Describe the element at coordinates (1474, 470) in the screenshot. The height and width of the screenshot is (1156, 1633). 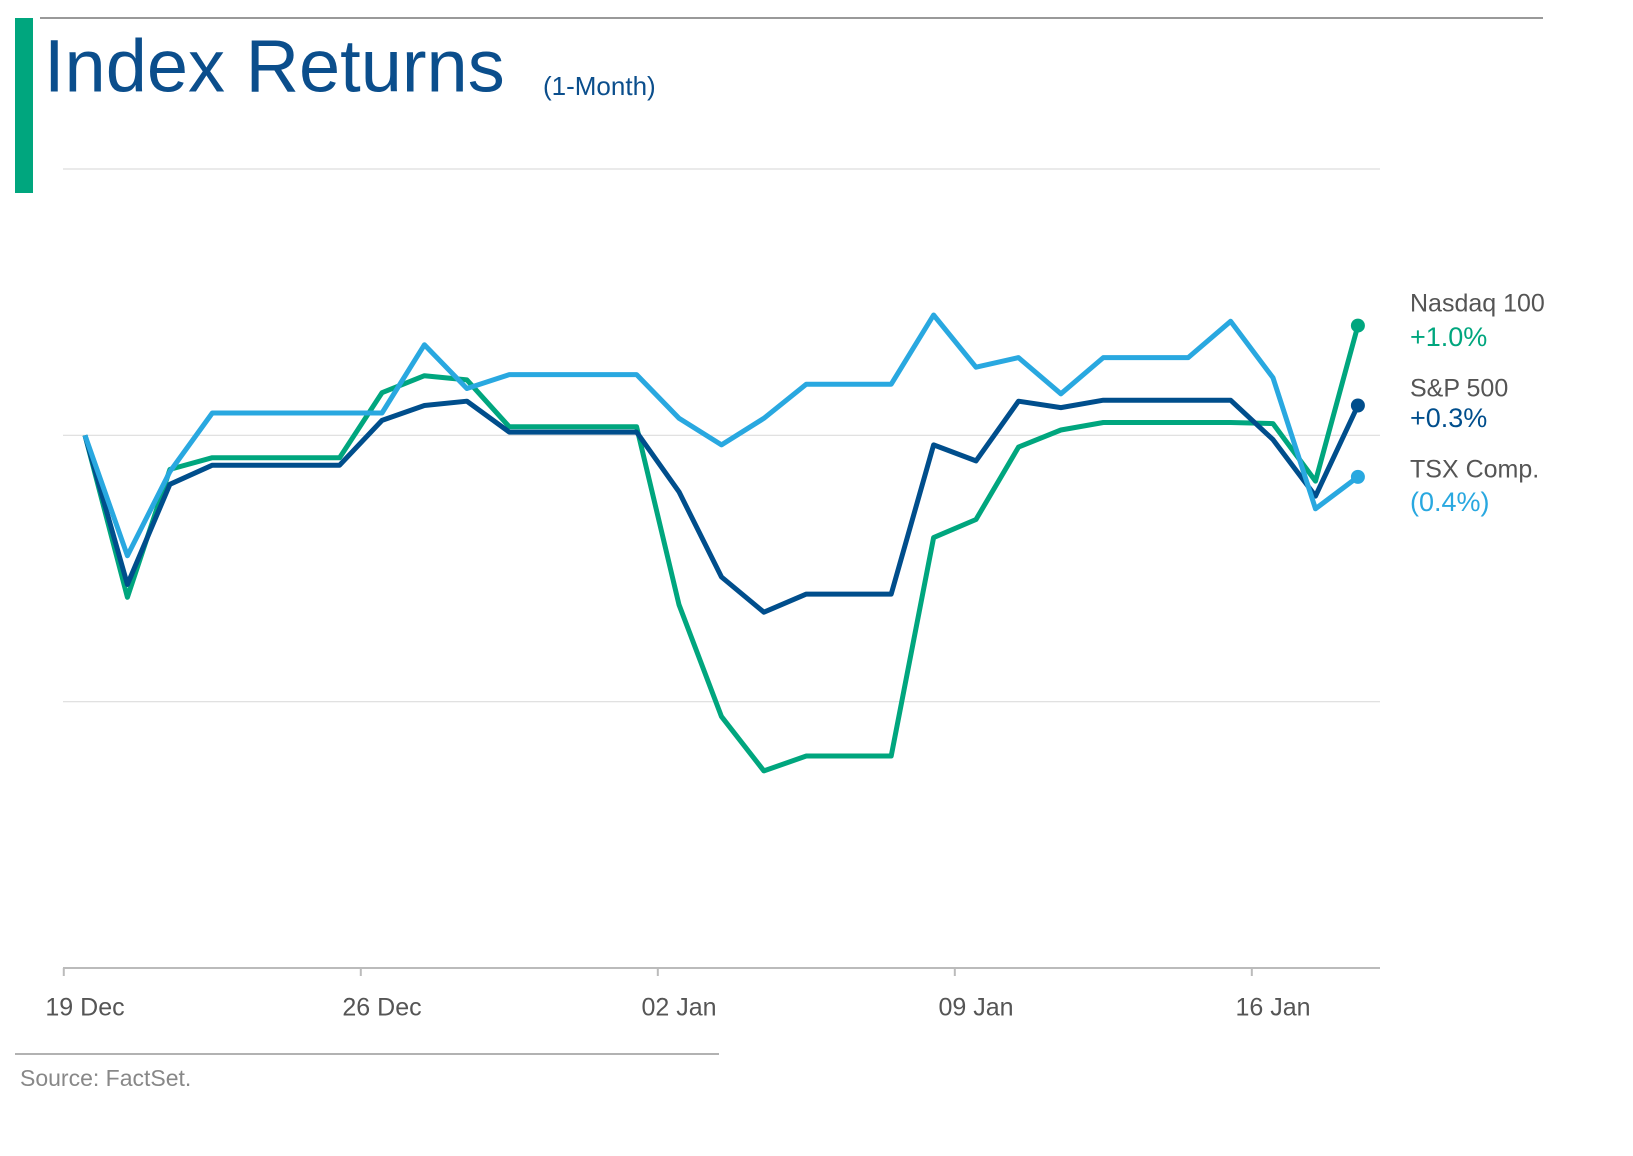
I see `legend-name: TSX Comp.` at that location.